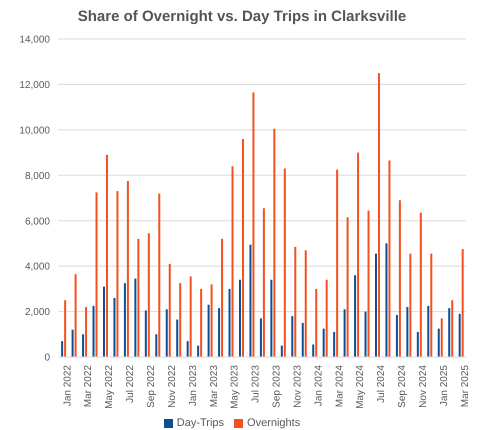  What do you see at coordinates (34, 85) in the screenshot?
I see `y-tick-label: 12,000` at bounding box center [34, 85].